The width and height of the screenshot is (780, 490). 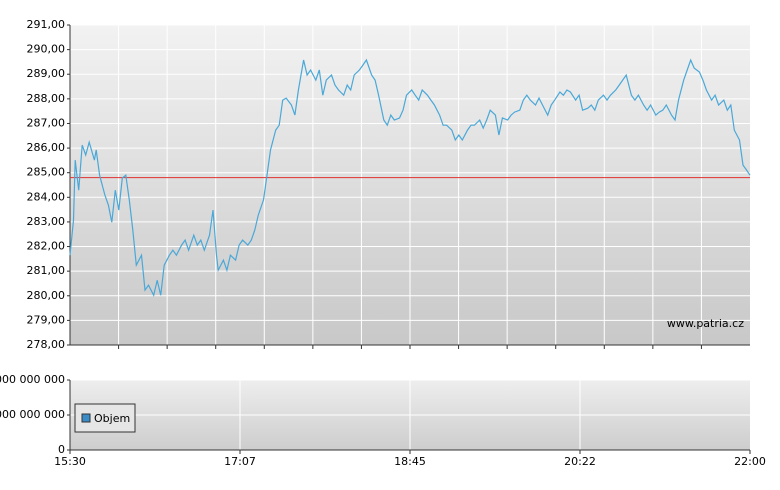 I want to click on x-tick-label: 22:00, so click(x=750, y=461).